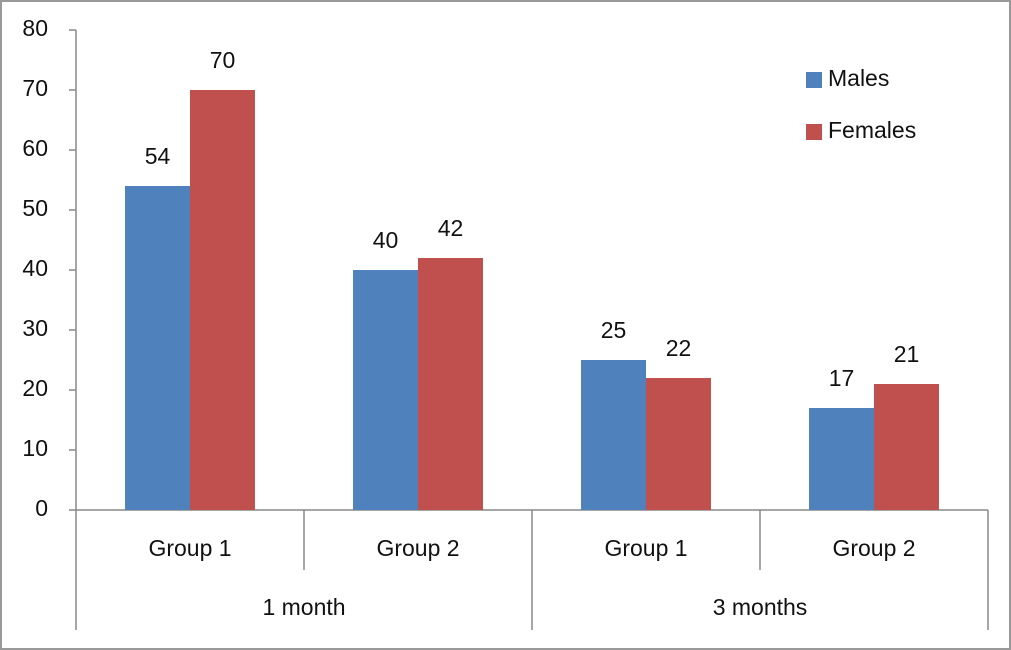  Describe the element at coordinates (223, 60) in the screenshot. I see `data-label: 70` at that location.